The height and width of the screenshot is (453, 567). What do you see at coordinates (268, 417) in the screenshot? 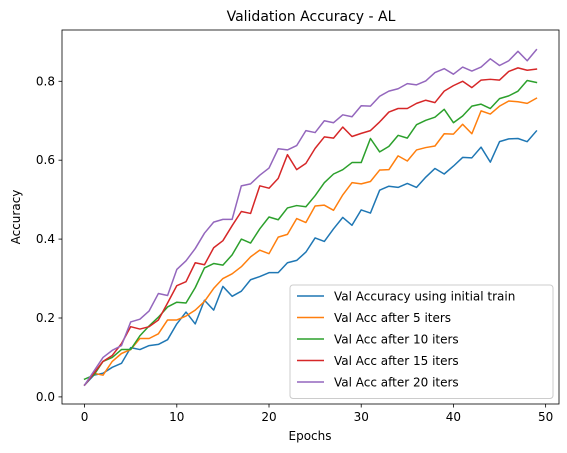
I see `x-tick-label: 20` at bounding box center [268, 417].